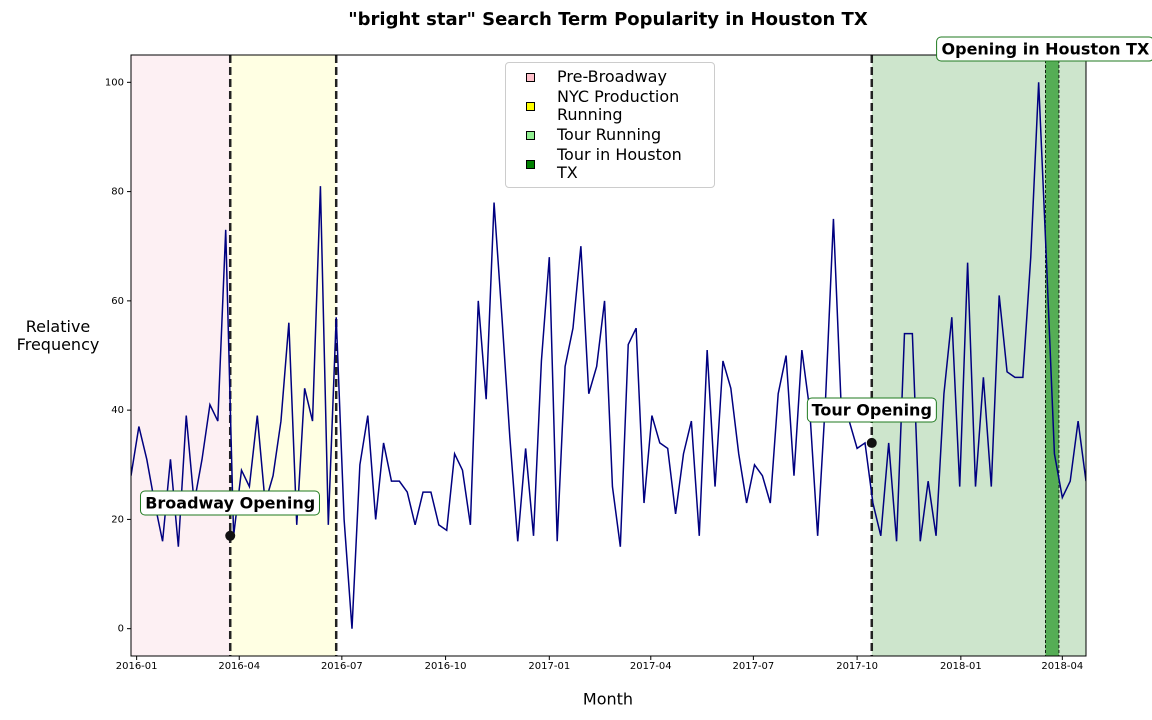  I want to click on x-tick-label: 2016-10, so click(446, 666).